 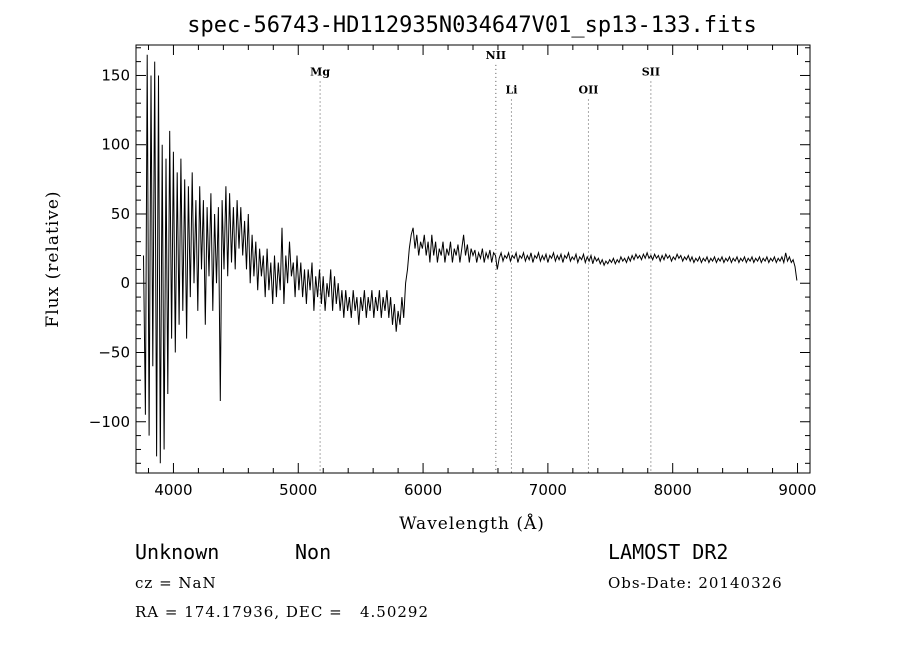 I want to click on x-axis-label: Wavelength (Å), so click(x=472, y=523).